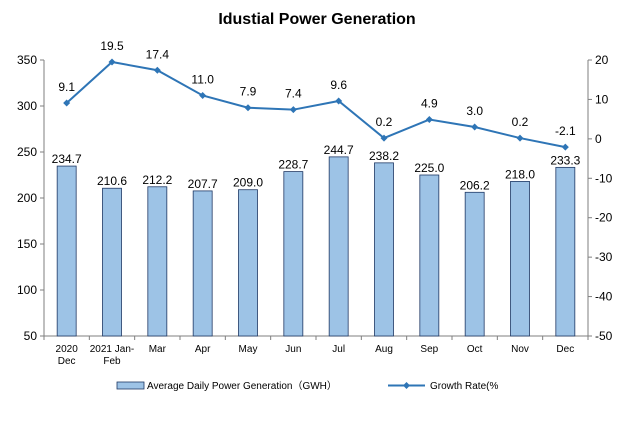 The height and width of the screenshot is (423, 634). What do you see at coordinates (27, 60) in the screenshot?
I see `left-tick-label: 350` at bounding box center [27, 60].